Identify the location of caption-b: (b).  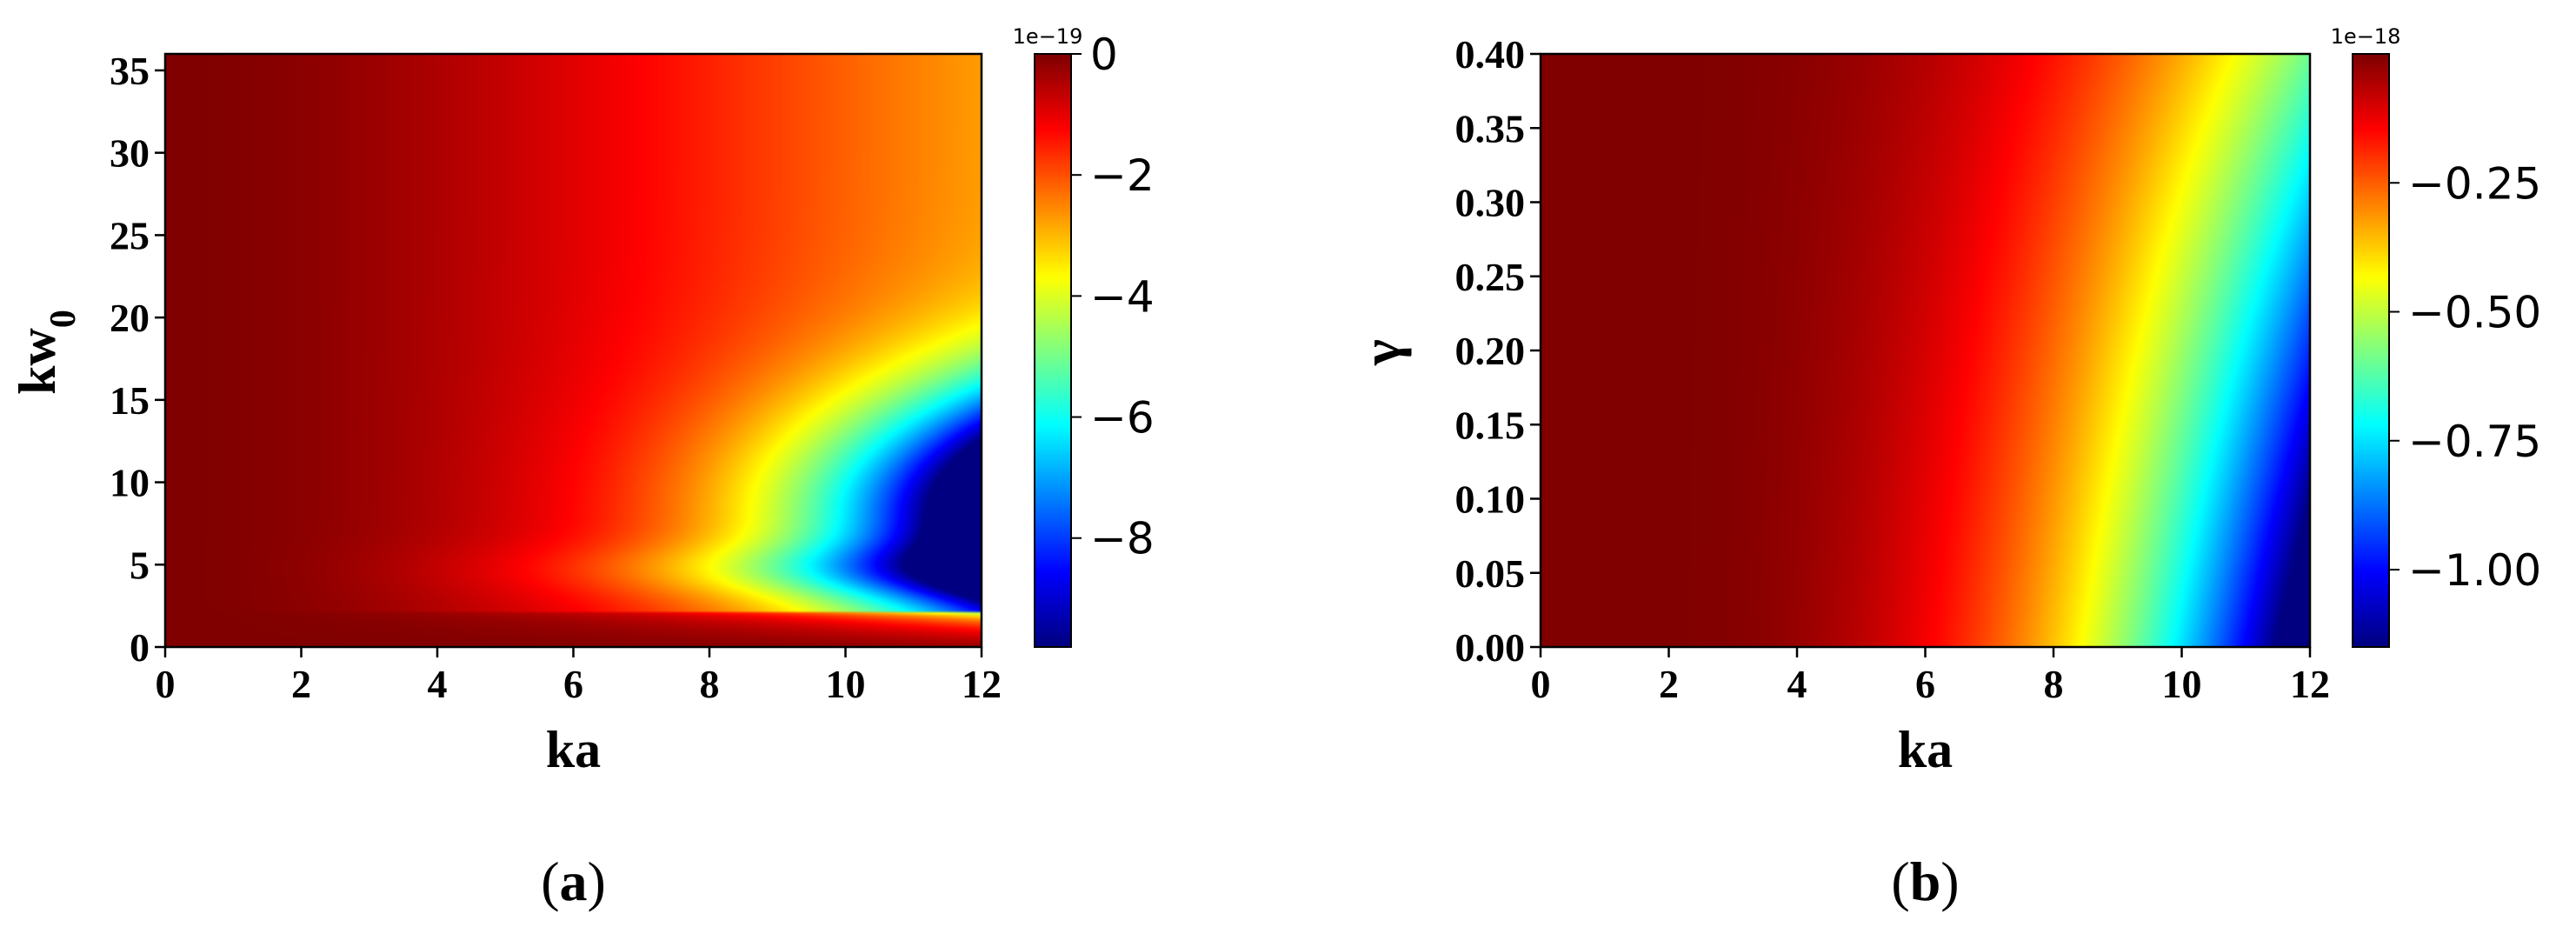
(1925, 882).